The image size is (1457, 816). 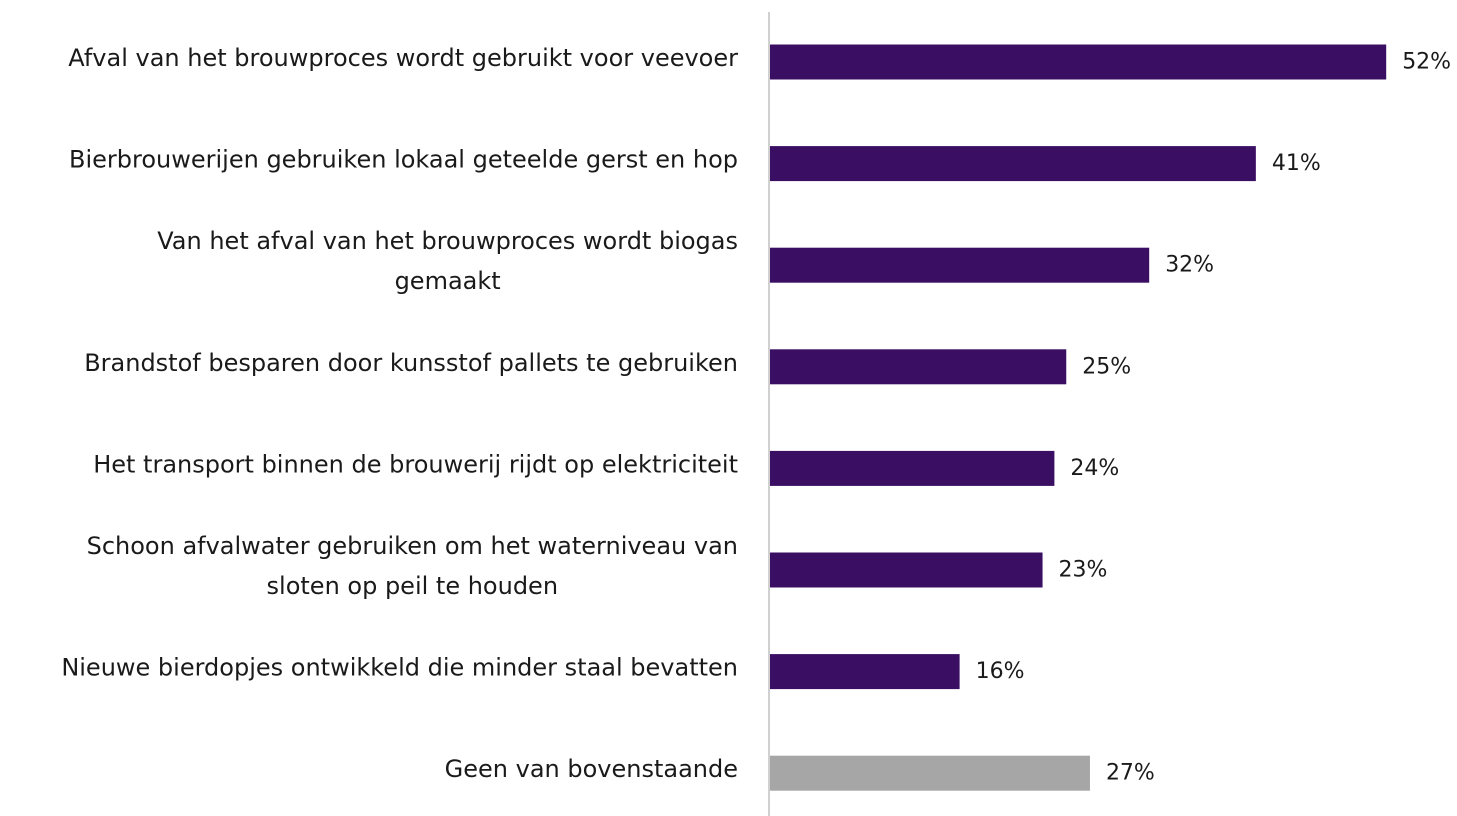 I want to click on category-label: Geen van bovenstaande, so click(x=591, y=769).